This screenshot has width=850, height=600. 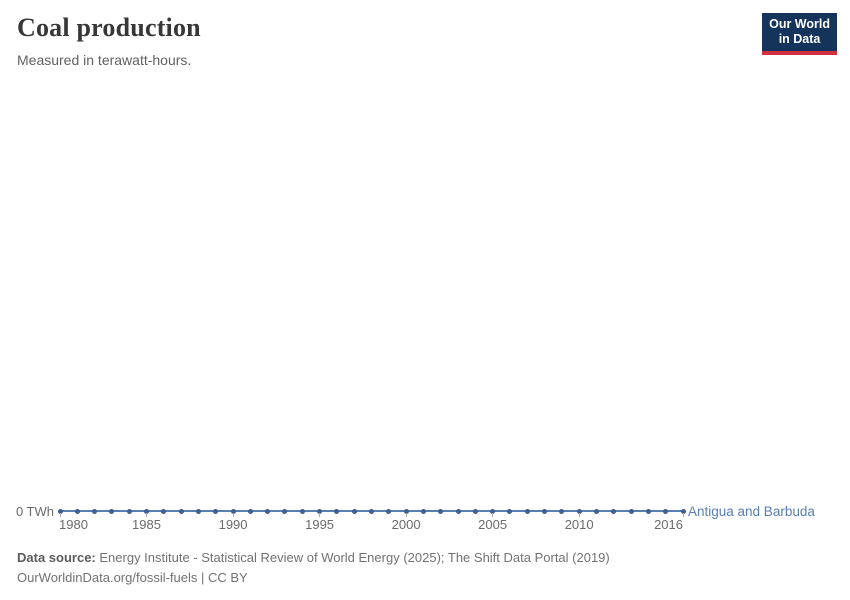 What do you see at coordinates (34, 511) in the screenshot?
I see `y-axis-zero-label: 0 TWh` at bounding box center [34, 511].